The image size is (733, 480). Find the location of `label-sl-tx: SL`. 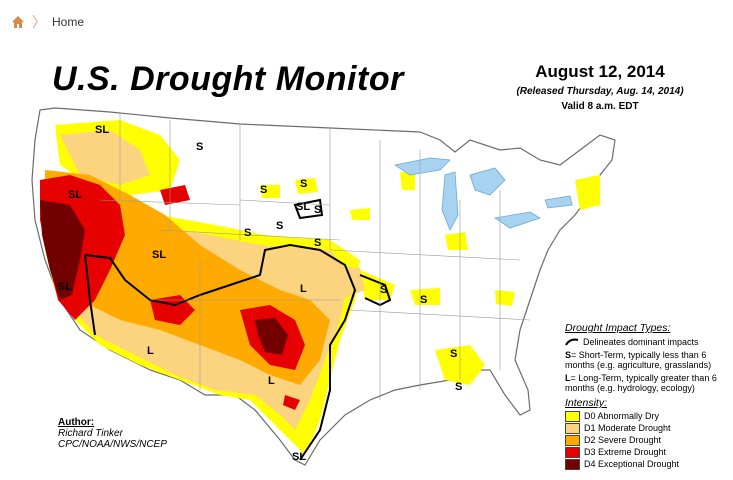

label-sl-tx: SL is located at coordinates (299, 457).